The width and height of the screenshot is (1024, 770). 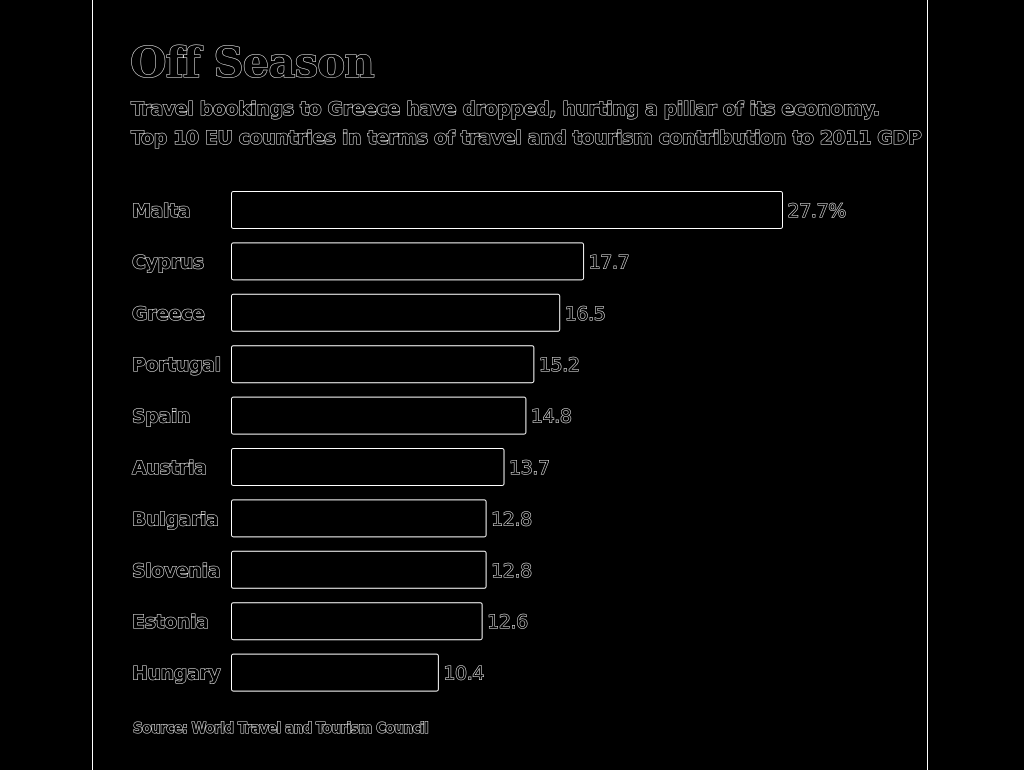 What do you see at coordinates (585, 314) in the screenshot?
I see `value-label: 16.5` at bounding box center [585, 314].